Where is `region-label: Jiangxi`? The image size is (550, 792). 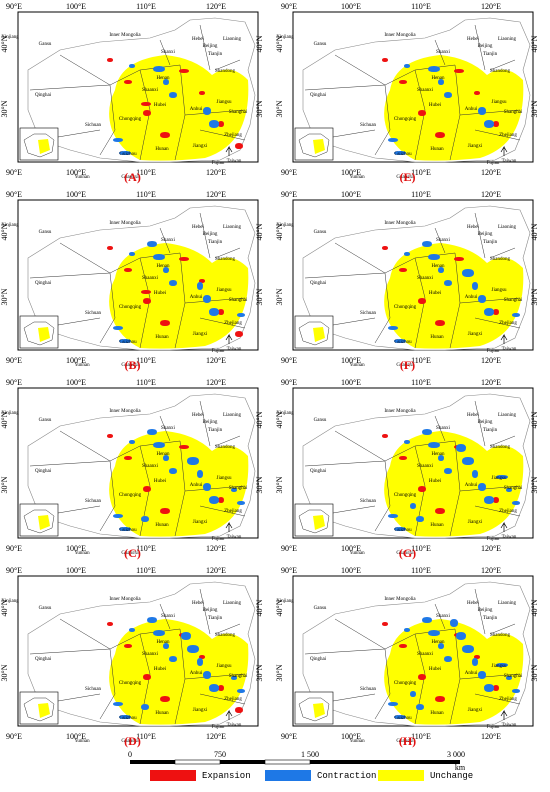 region-label: Jiangxi is located at coordinates (200, 522).